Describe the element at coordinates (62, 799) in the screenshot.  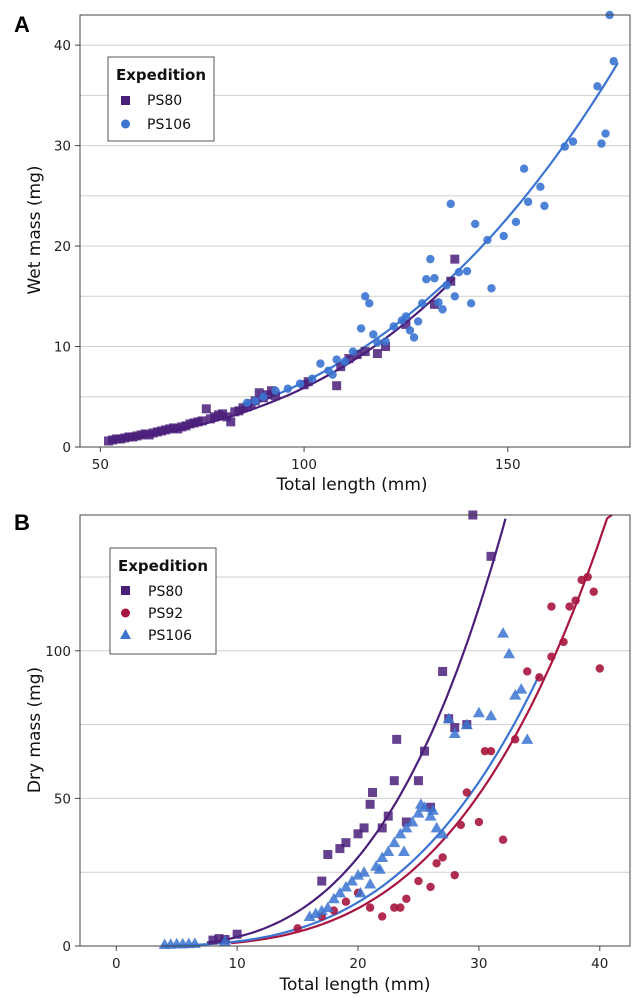
I see `panel-b-y-ticks: 0 50 100` at that location.